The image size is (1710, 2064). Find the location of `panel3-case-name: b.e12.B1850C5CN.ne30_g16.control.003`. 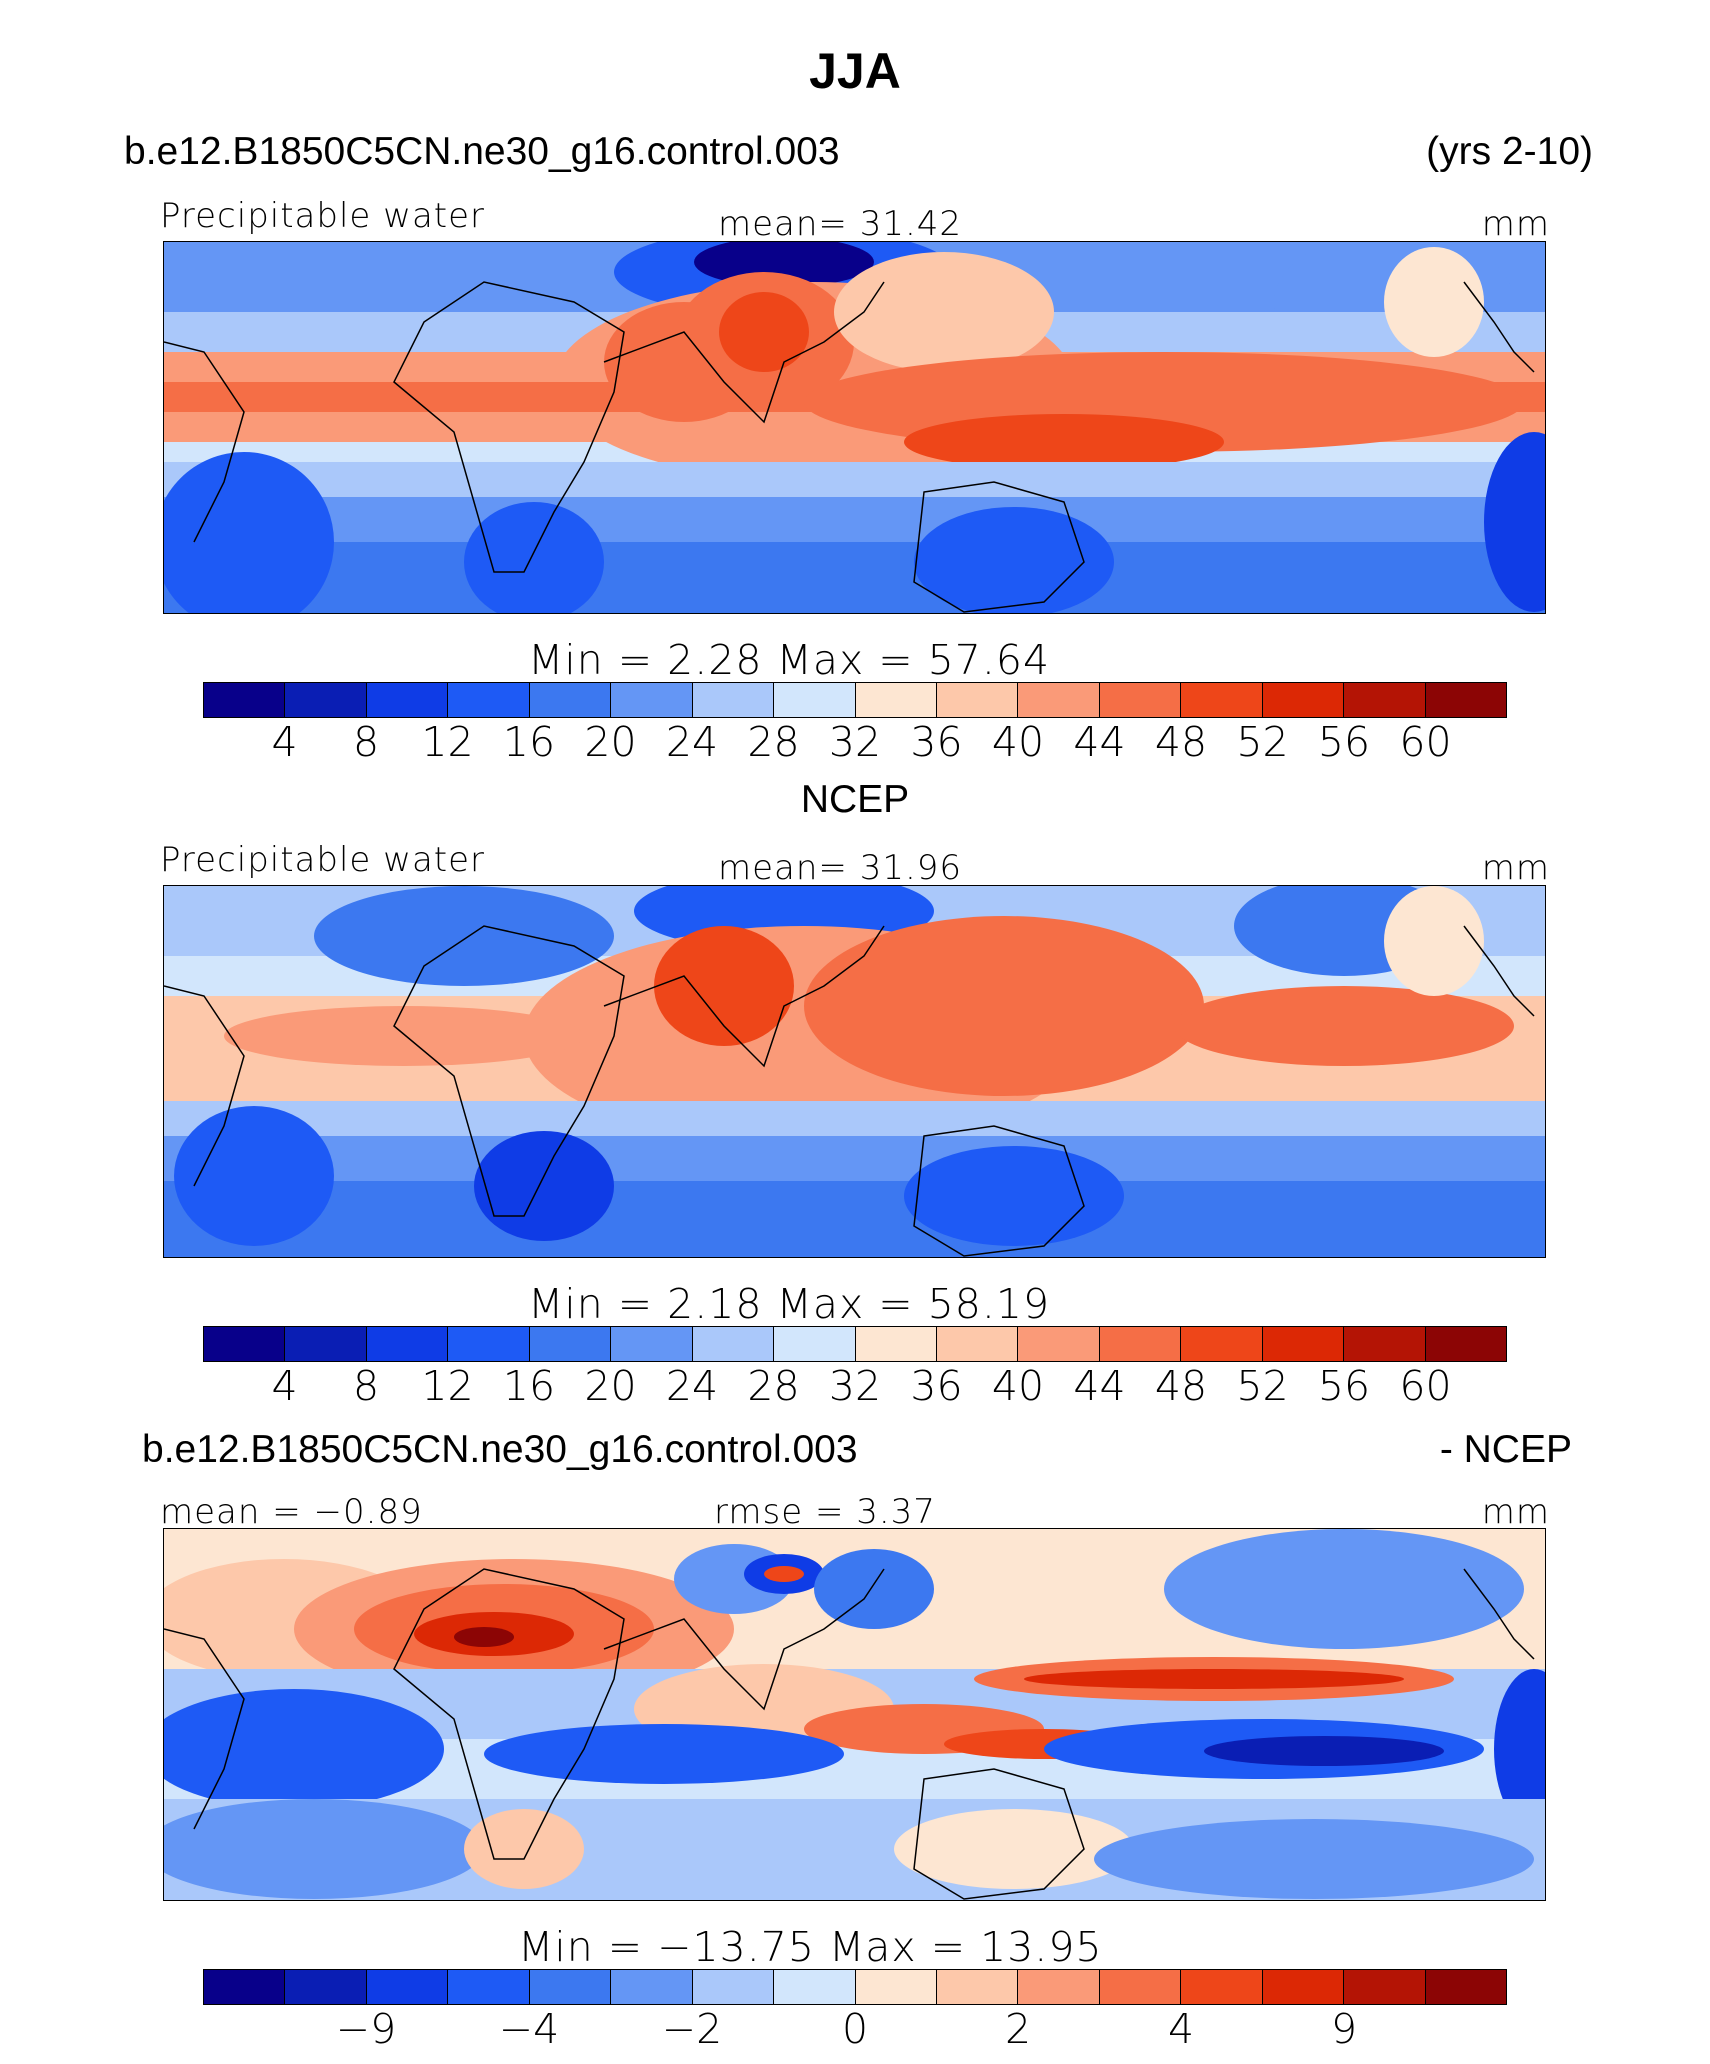

panel3-case-name: b.e12.B1850C5CN.ne30_g16.control.003 is located at coordinates (500, 1449).